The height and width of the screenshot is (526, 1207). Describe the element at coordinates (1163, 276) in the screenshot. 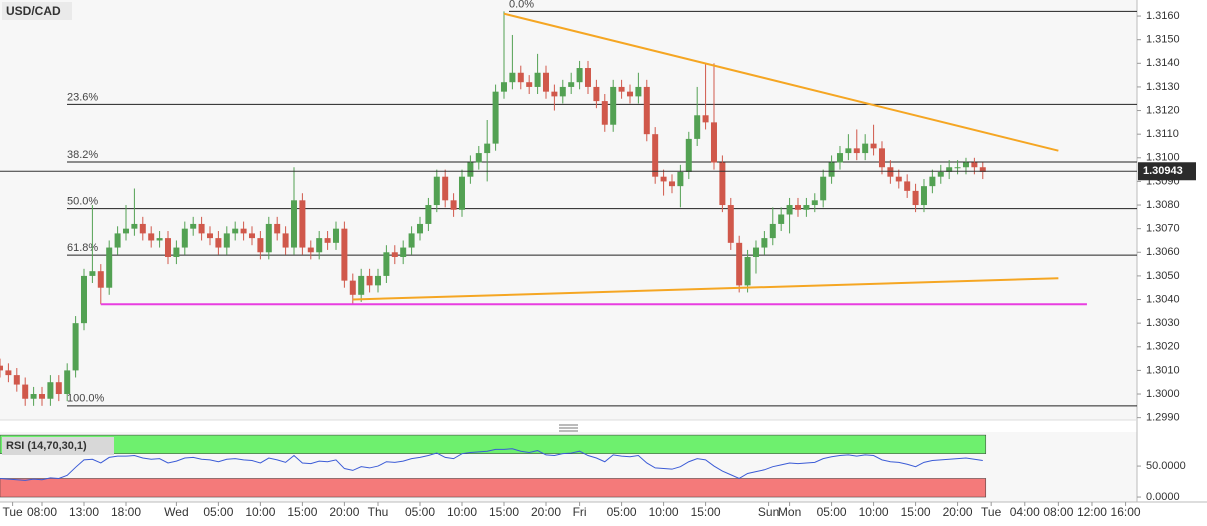

I see `y-tick-label: 1.3050` at that location.